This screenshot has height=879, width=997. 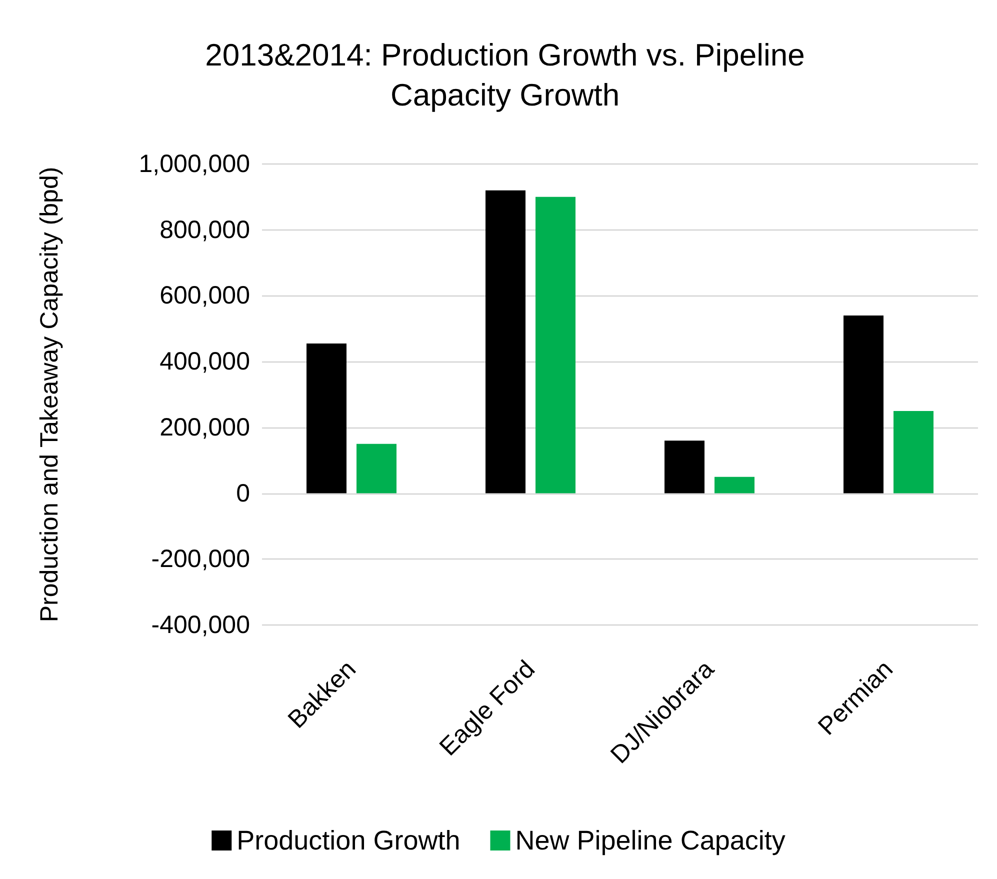 What do you see at coordinates (205, 230) in the screenshot?
I see `y-tick-label: 800,000` at bounding box center [205, 230].